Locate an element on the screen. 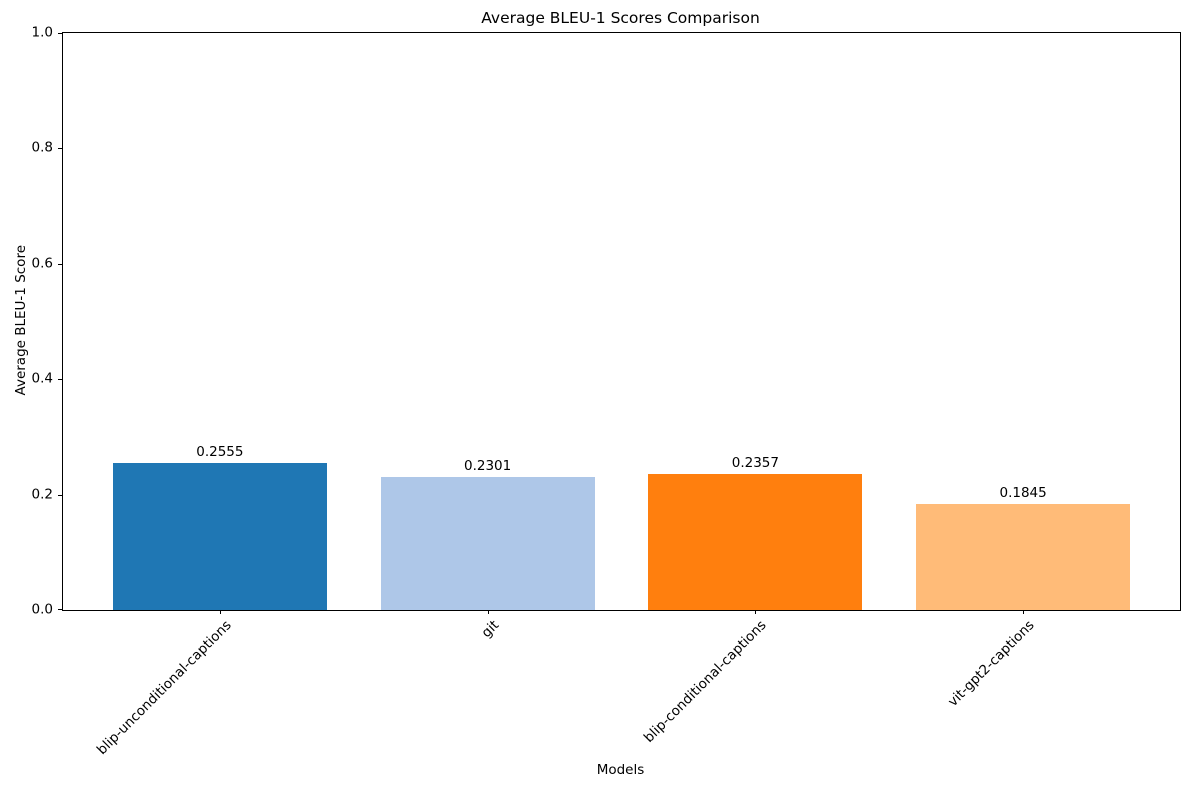 This screenshot has width=1189, height=790. bar-value-label: 0.1845 is located at coordinates (1023, 492).